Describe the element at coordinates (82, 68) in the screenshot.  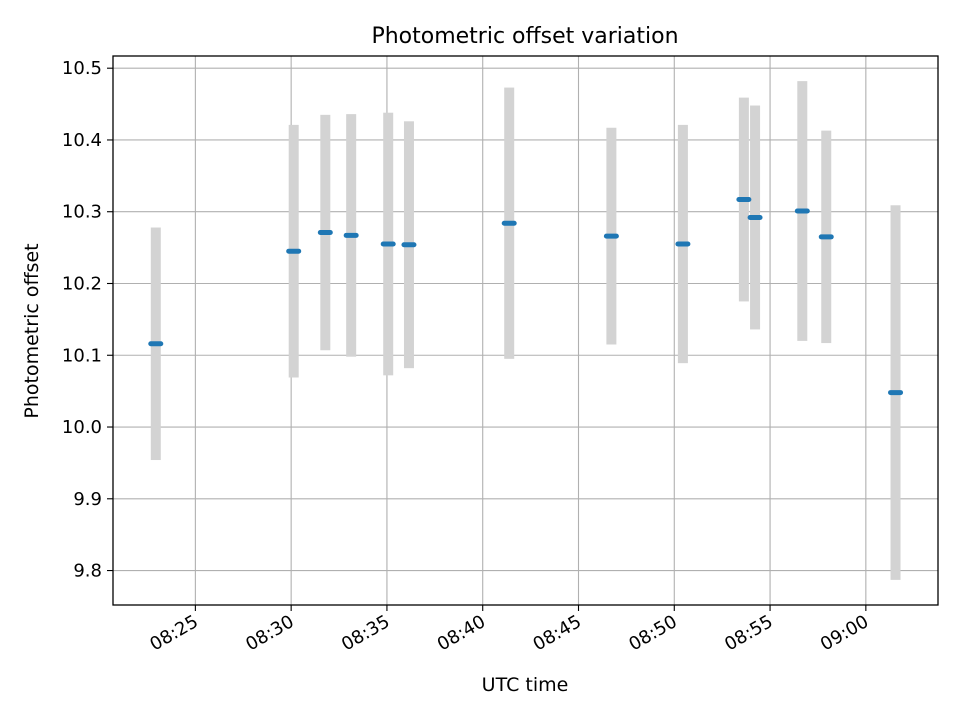
I see `y-tick-label: 10.5` at that location.